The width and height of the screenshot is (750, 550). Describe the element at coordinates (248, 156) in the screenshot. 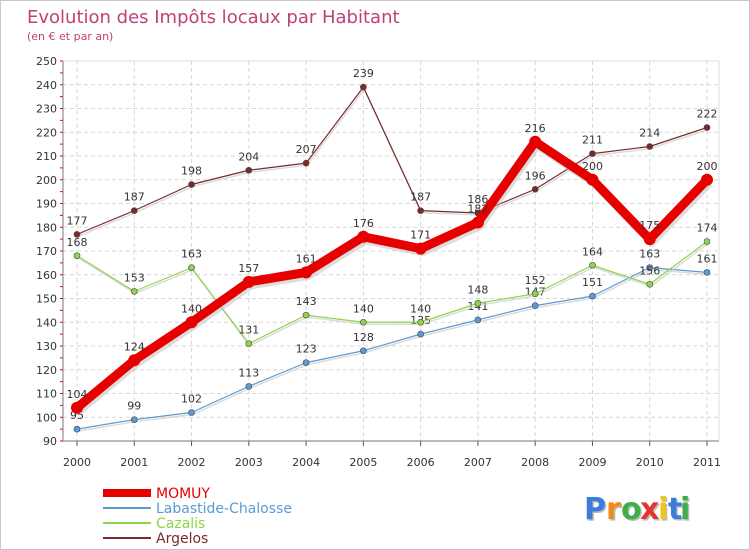

I see `data-label: 204` at that location.